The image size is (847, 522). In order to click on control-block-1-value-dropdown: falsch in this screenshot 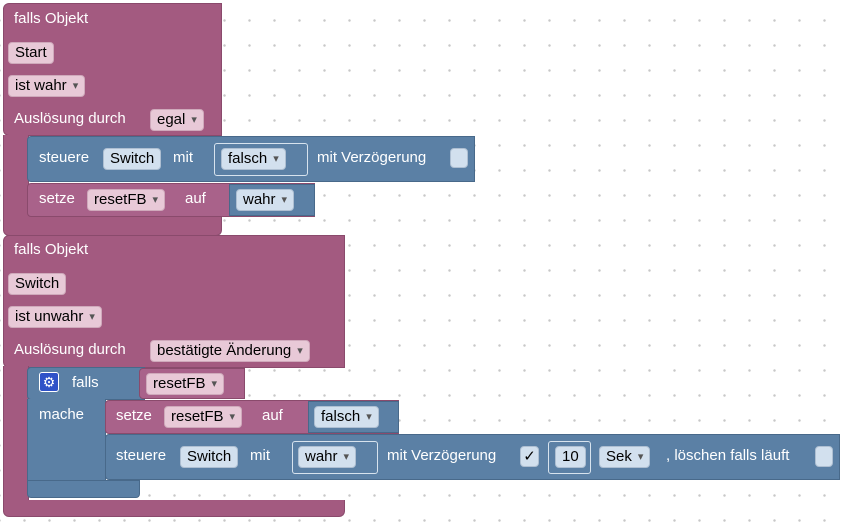, I will do `click(253, 159)`.